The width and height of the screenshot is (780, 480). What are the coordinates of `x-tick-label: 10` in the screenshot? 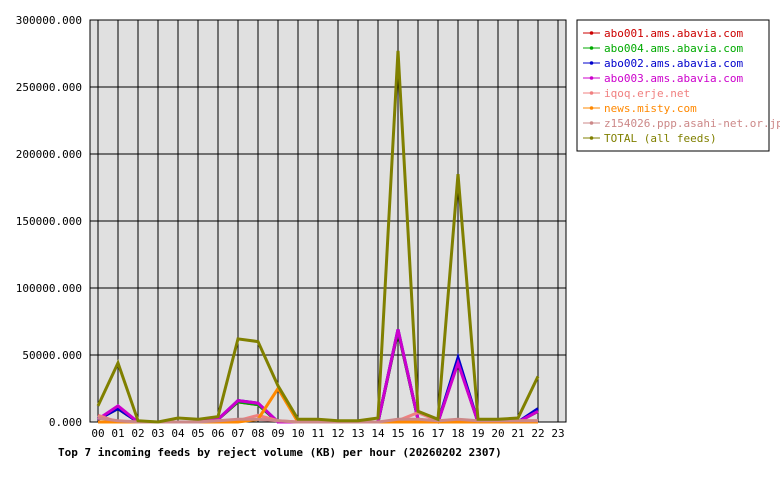 It's located at (297, 433).